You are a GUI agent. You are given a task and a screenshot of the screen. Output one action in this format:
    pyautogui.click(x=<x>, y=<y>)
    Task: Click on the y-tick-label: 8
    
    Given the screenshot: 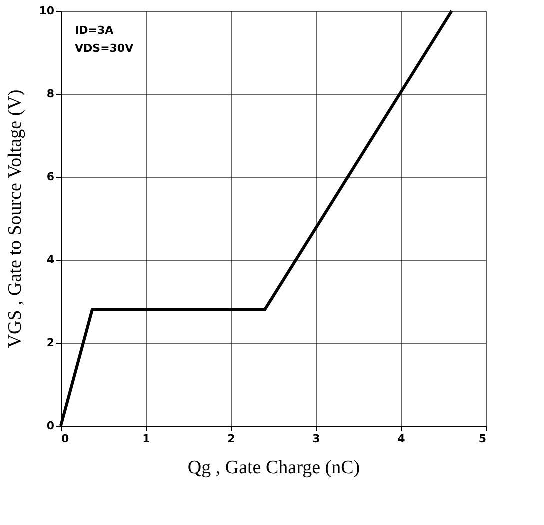 What is the action you would take?
    pyautogui.click(x=50, y=94)
    